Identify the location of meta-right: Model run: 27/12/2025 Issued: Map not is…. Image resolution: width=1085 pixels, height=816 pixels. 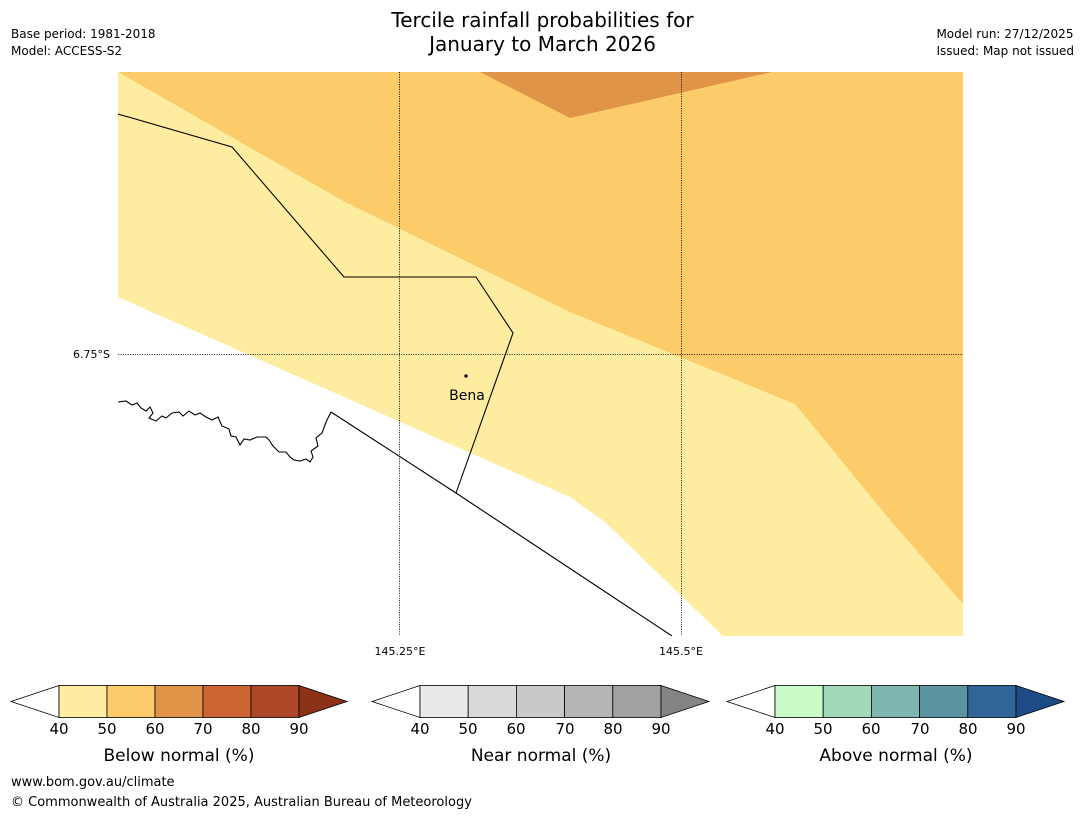
(1005, 43).